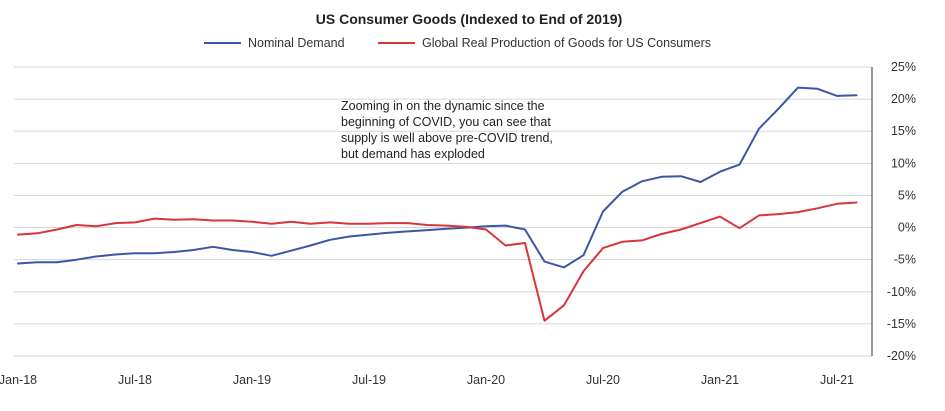 Image resolution: width=945 pixels, height=411 pixels. I want to click on y-tick-label: -20%, so click(901, 356).